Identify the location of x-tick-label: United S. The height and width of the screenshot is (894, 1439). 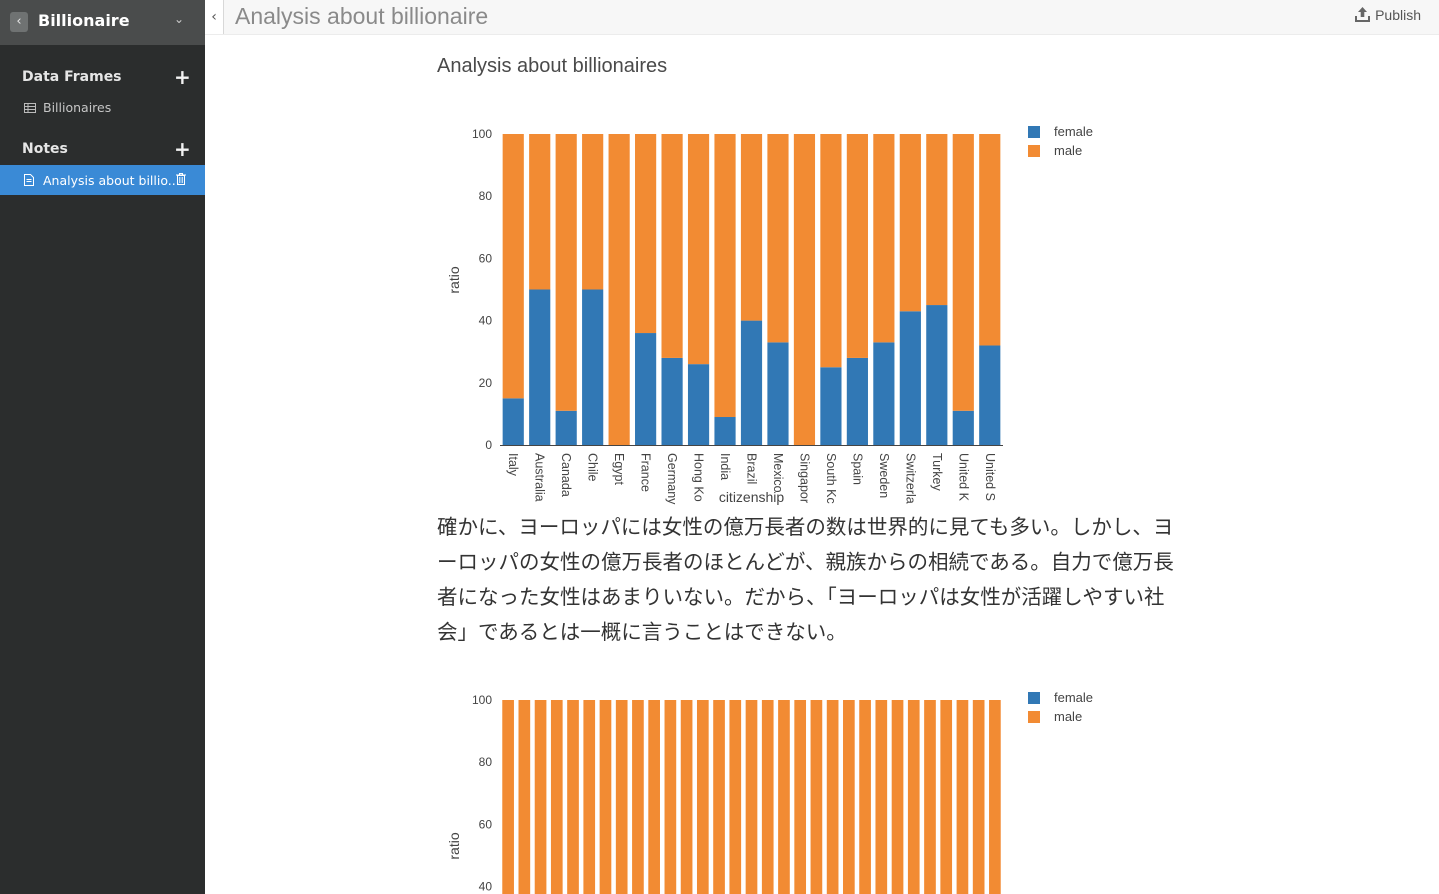
(990, 477).